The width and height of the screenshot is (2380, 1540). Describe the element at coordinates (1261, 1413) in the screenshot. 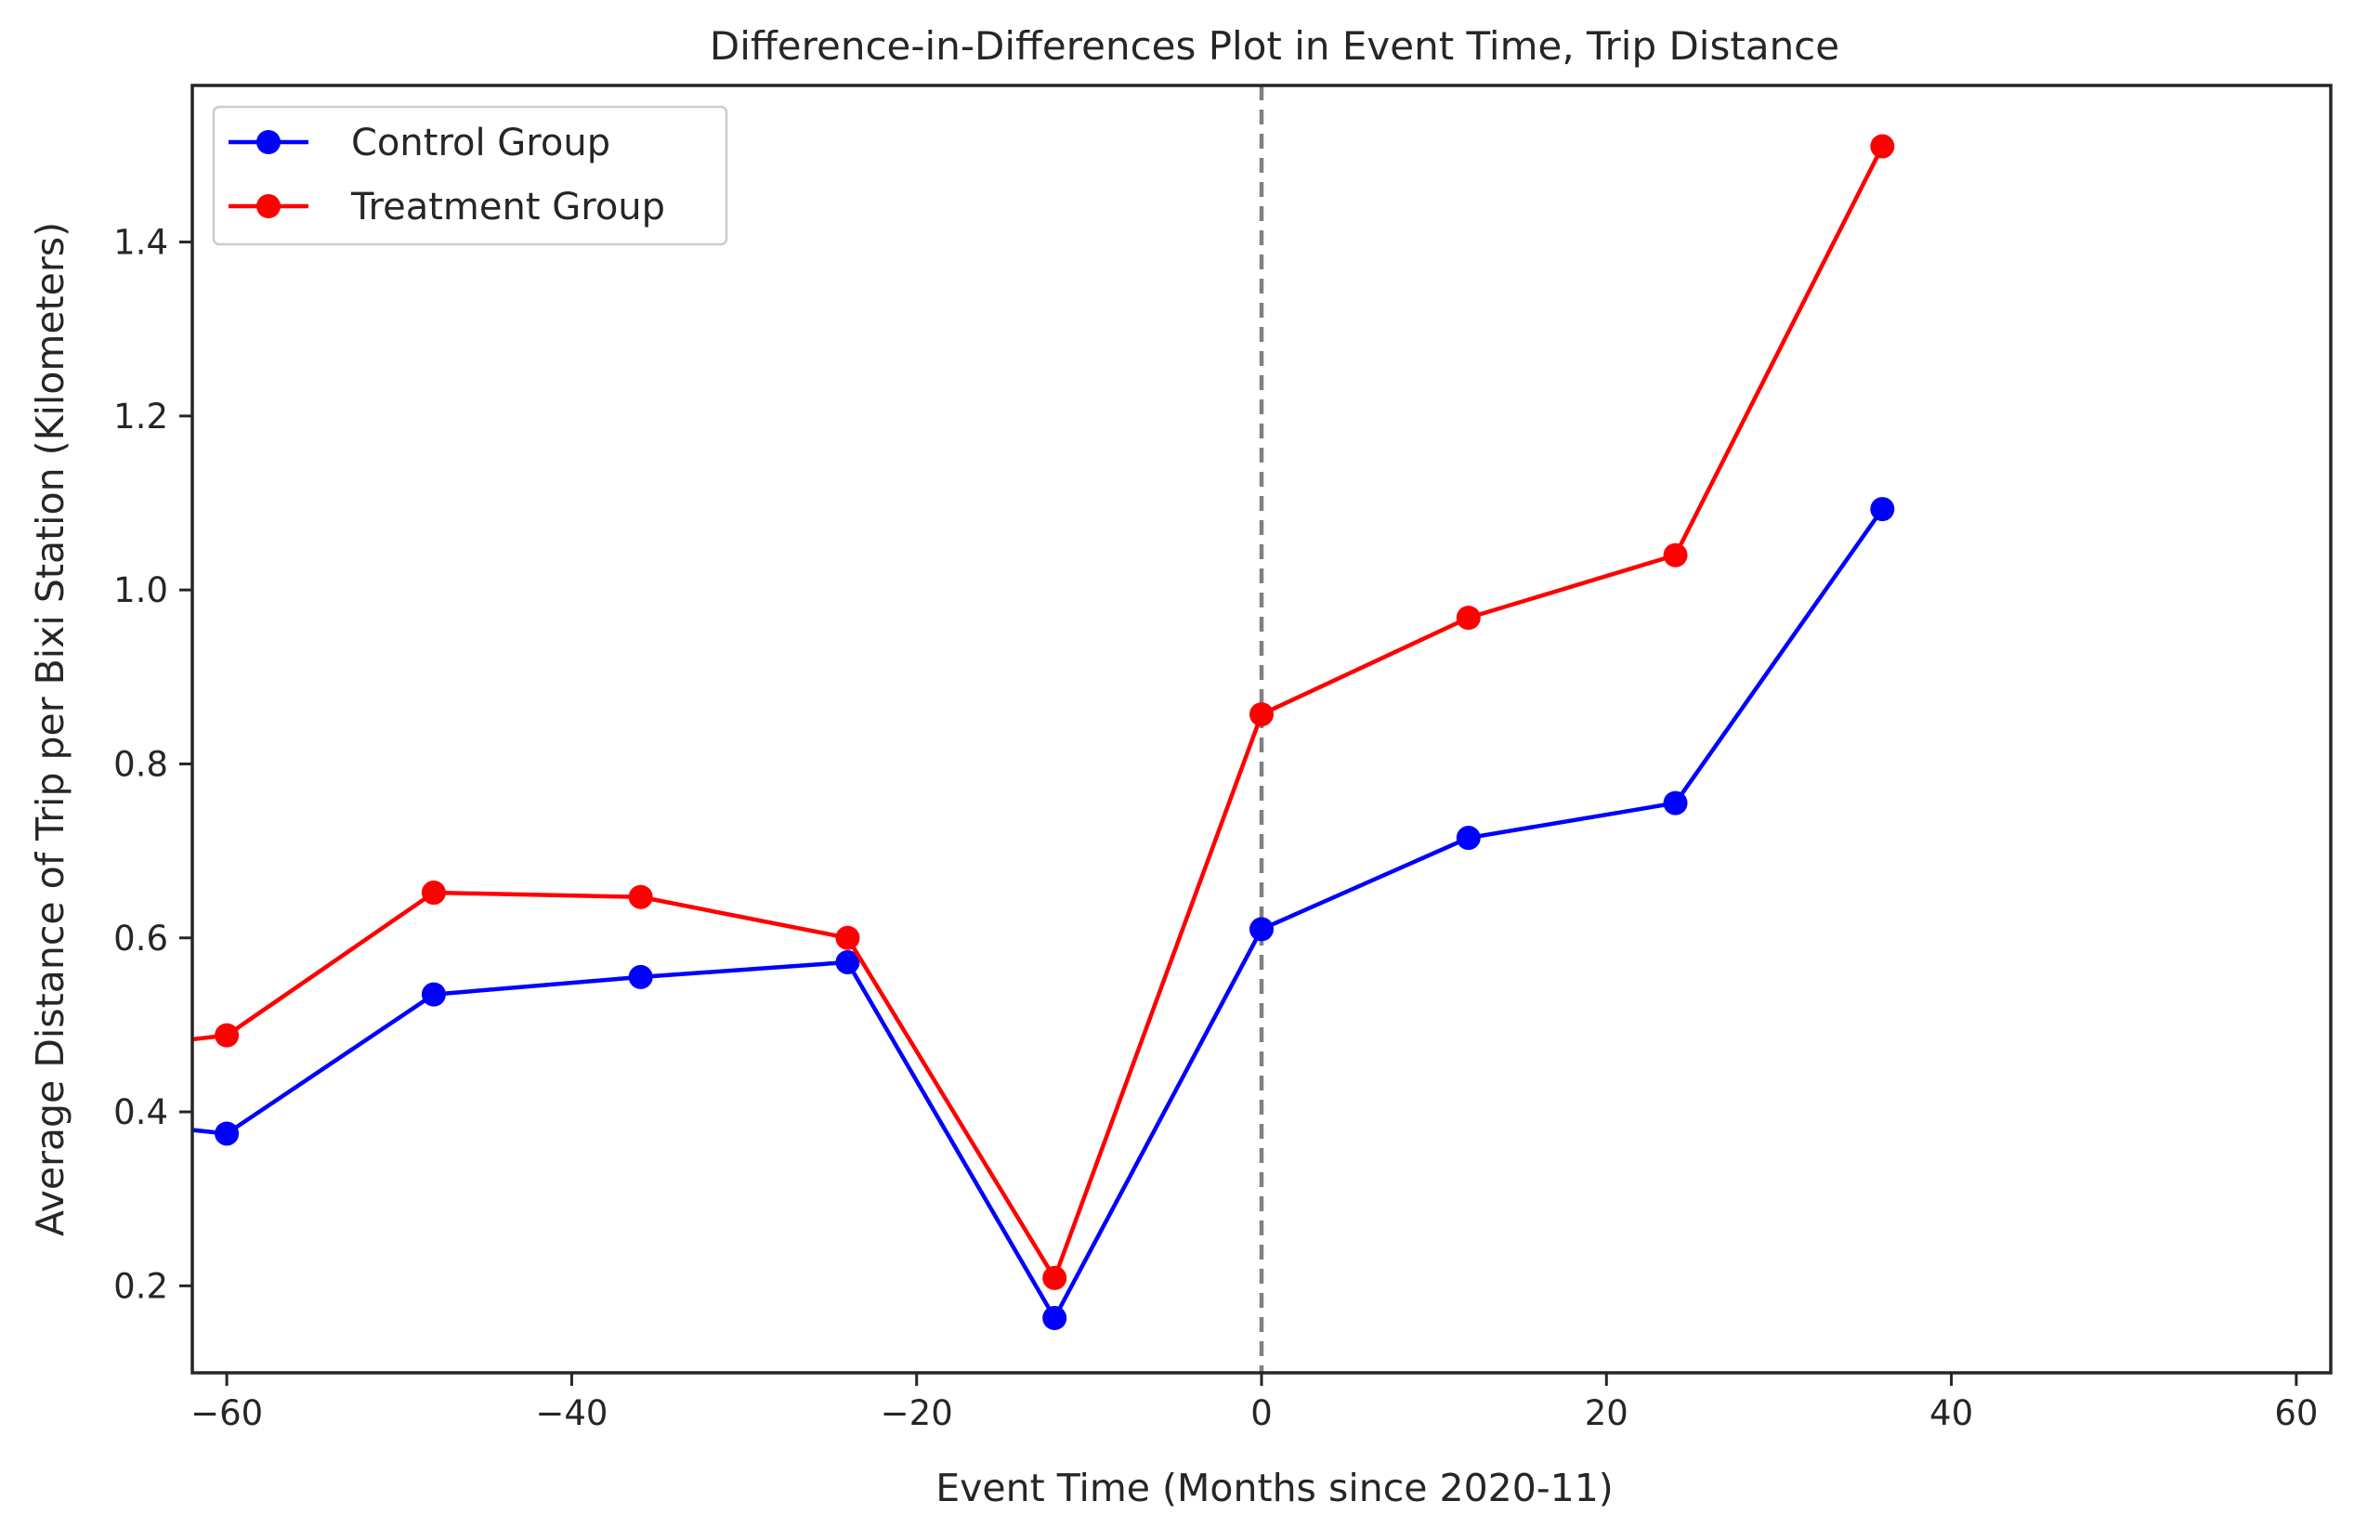

I see `x-tick-label-3: 0` at that location.